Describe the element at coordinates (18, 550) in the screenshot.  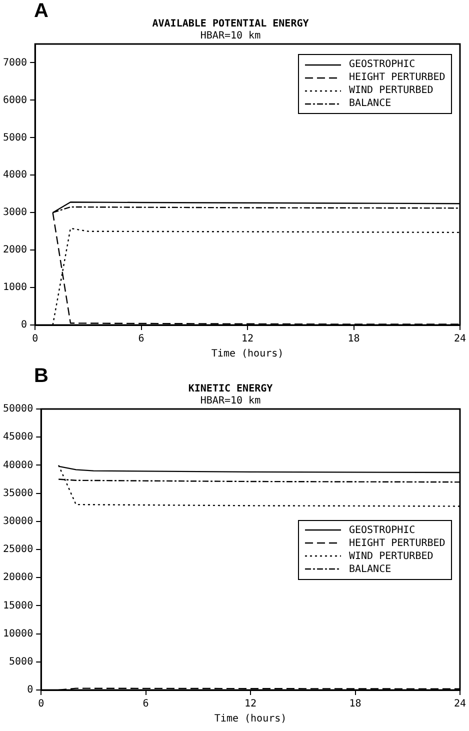
I see `y-tick-label: 25000` at that location.